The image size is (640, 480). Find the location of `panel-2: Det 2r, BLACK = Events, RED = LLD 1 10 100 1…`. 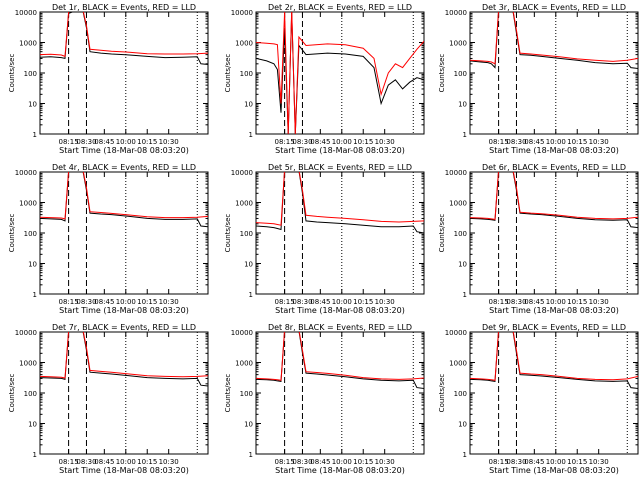

panel-2: Det 2r, BLACK = Events, RED = LLD 1 10 100 1… is located at coordinates (324, 79).